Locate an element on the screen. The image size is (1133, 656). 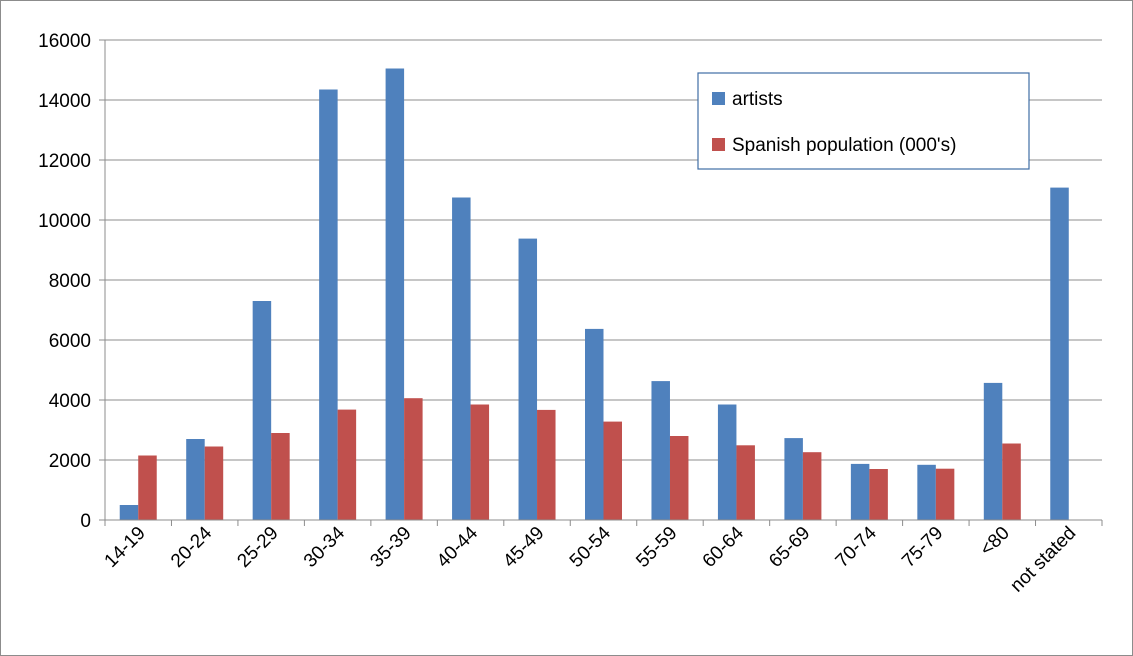
y-tick-label-12000: 12000 is located at coordinates (64, 161).